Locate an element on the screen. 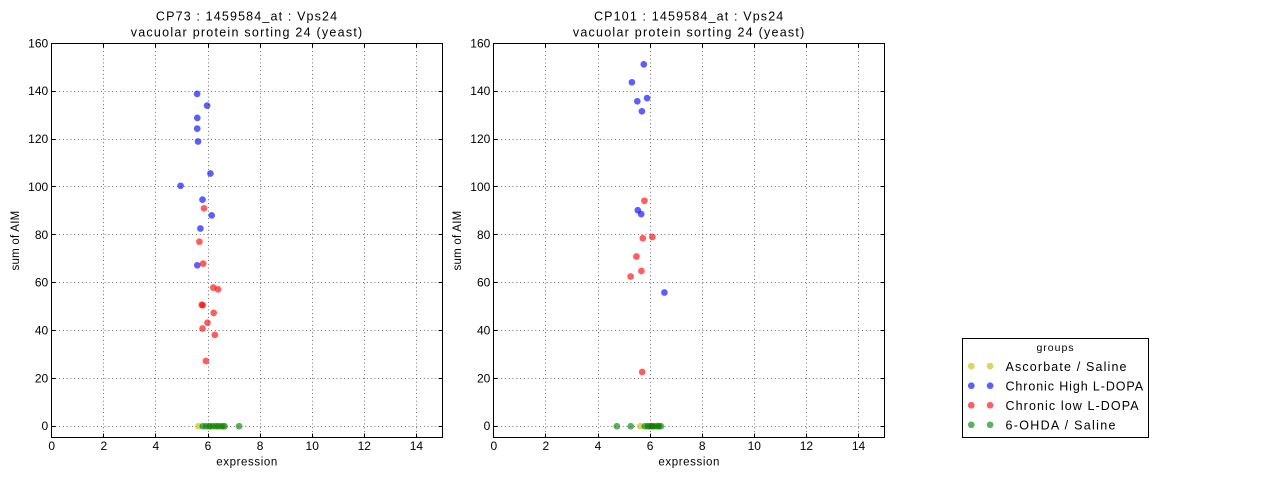 The height and width of the screenshot is (480, 1280). svg-text: groups is located at coordinates (1055, 348).